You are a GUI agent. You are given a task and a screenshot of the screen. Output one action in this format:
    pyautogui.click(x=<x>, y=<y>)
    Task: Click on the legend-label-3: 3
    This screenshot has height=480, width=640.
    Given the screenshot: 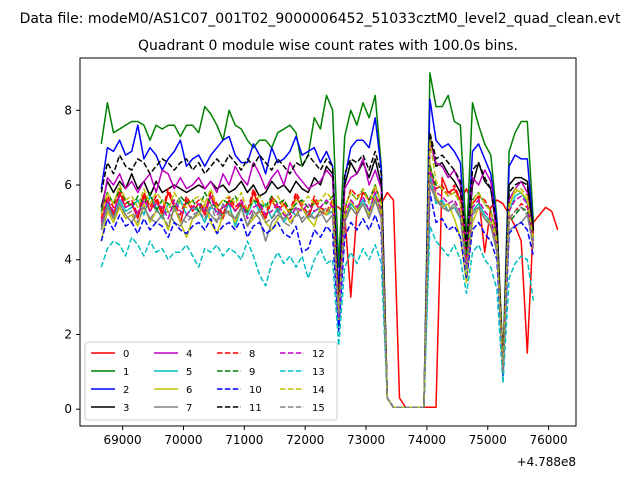 What is the action you would take?
    pyautogui.click(x=126, y=408)
    